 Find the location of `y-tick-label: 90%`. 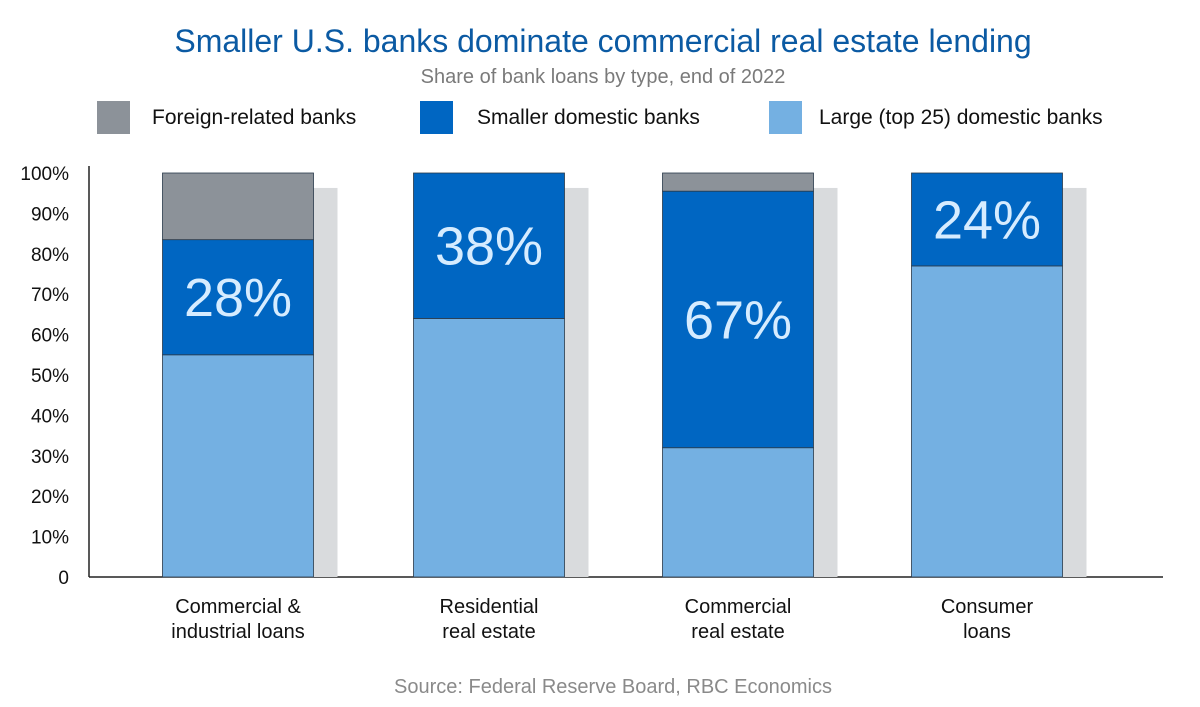

y-tick-label: 90% is located at coordinates (50, 214).